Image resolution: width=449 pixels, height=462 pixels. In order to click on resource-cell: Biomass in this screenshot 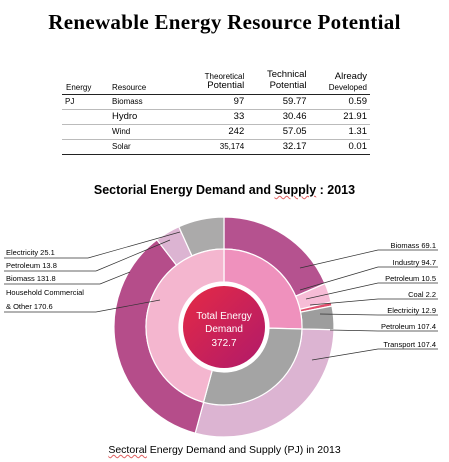, I will do `click(127, 102)`.